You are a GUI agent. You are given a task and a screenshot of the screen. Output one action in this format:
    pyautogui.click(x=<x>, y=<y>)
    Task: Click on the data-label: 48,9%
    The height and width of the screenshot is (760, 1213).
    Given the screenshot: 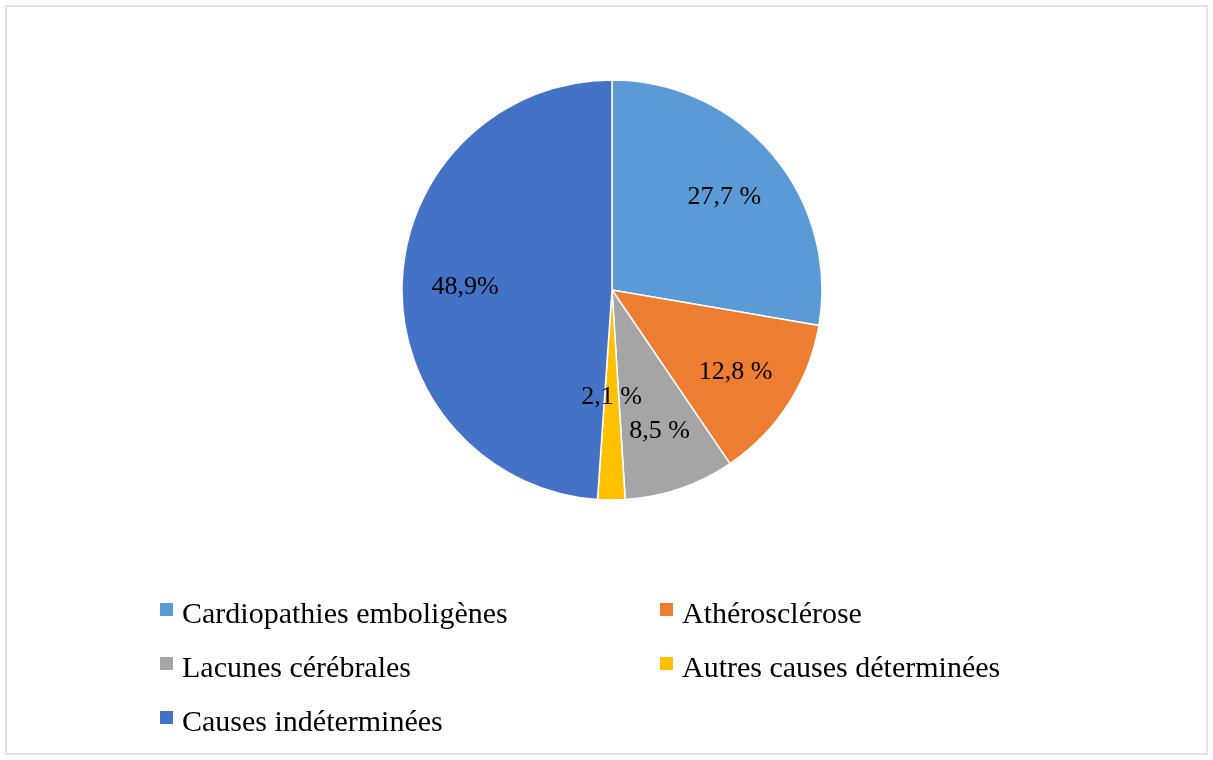 What is the action you would take?
    pyautogui.click(x=465, y=286)
    